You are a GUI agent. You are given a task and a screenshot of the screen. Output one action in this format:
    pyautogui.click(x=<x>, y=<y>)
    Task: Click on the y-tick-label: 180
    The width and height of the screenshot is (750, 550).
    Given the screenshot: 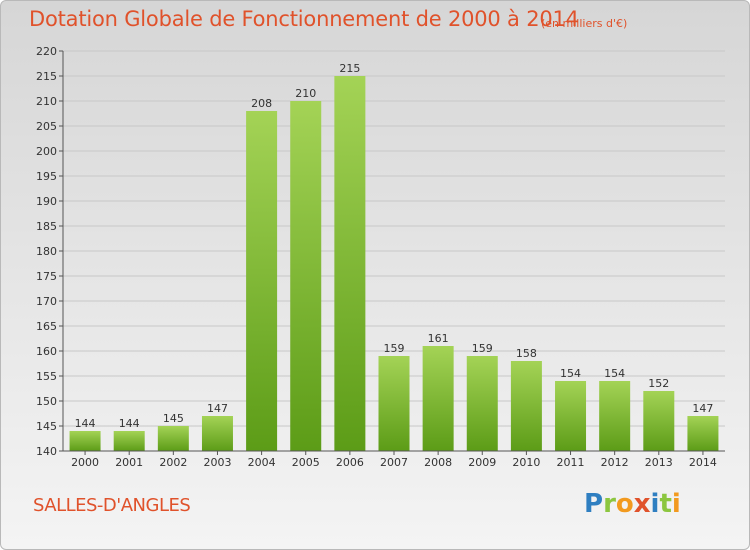 What is the action you would take?
    pyautogui.click(x=46, y=251)
    